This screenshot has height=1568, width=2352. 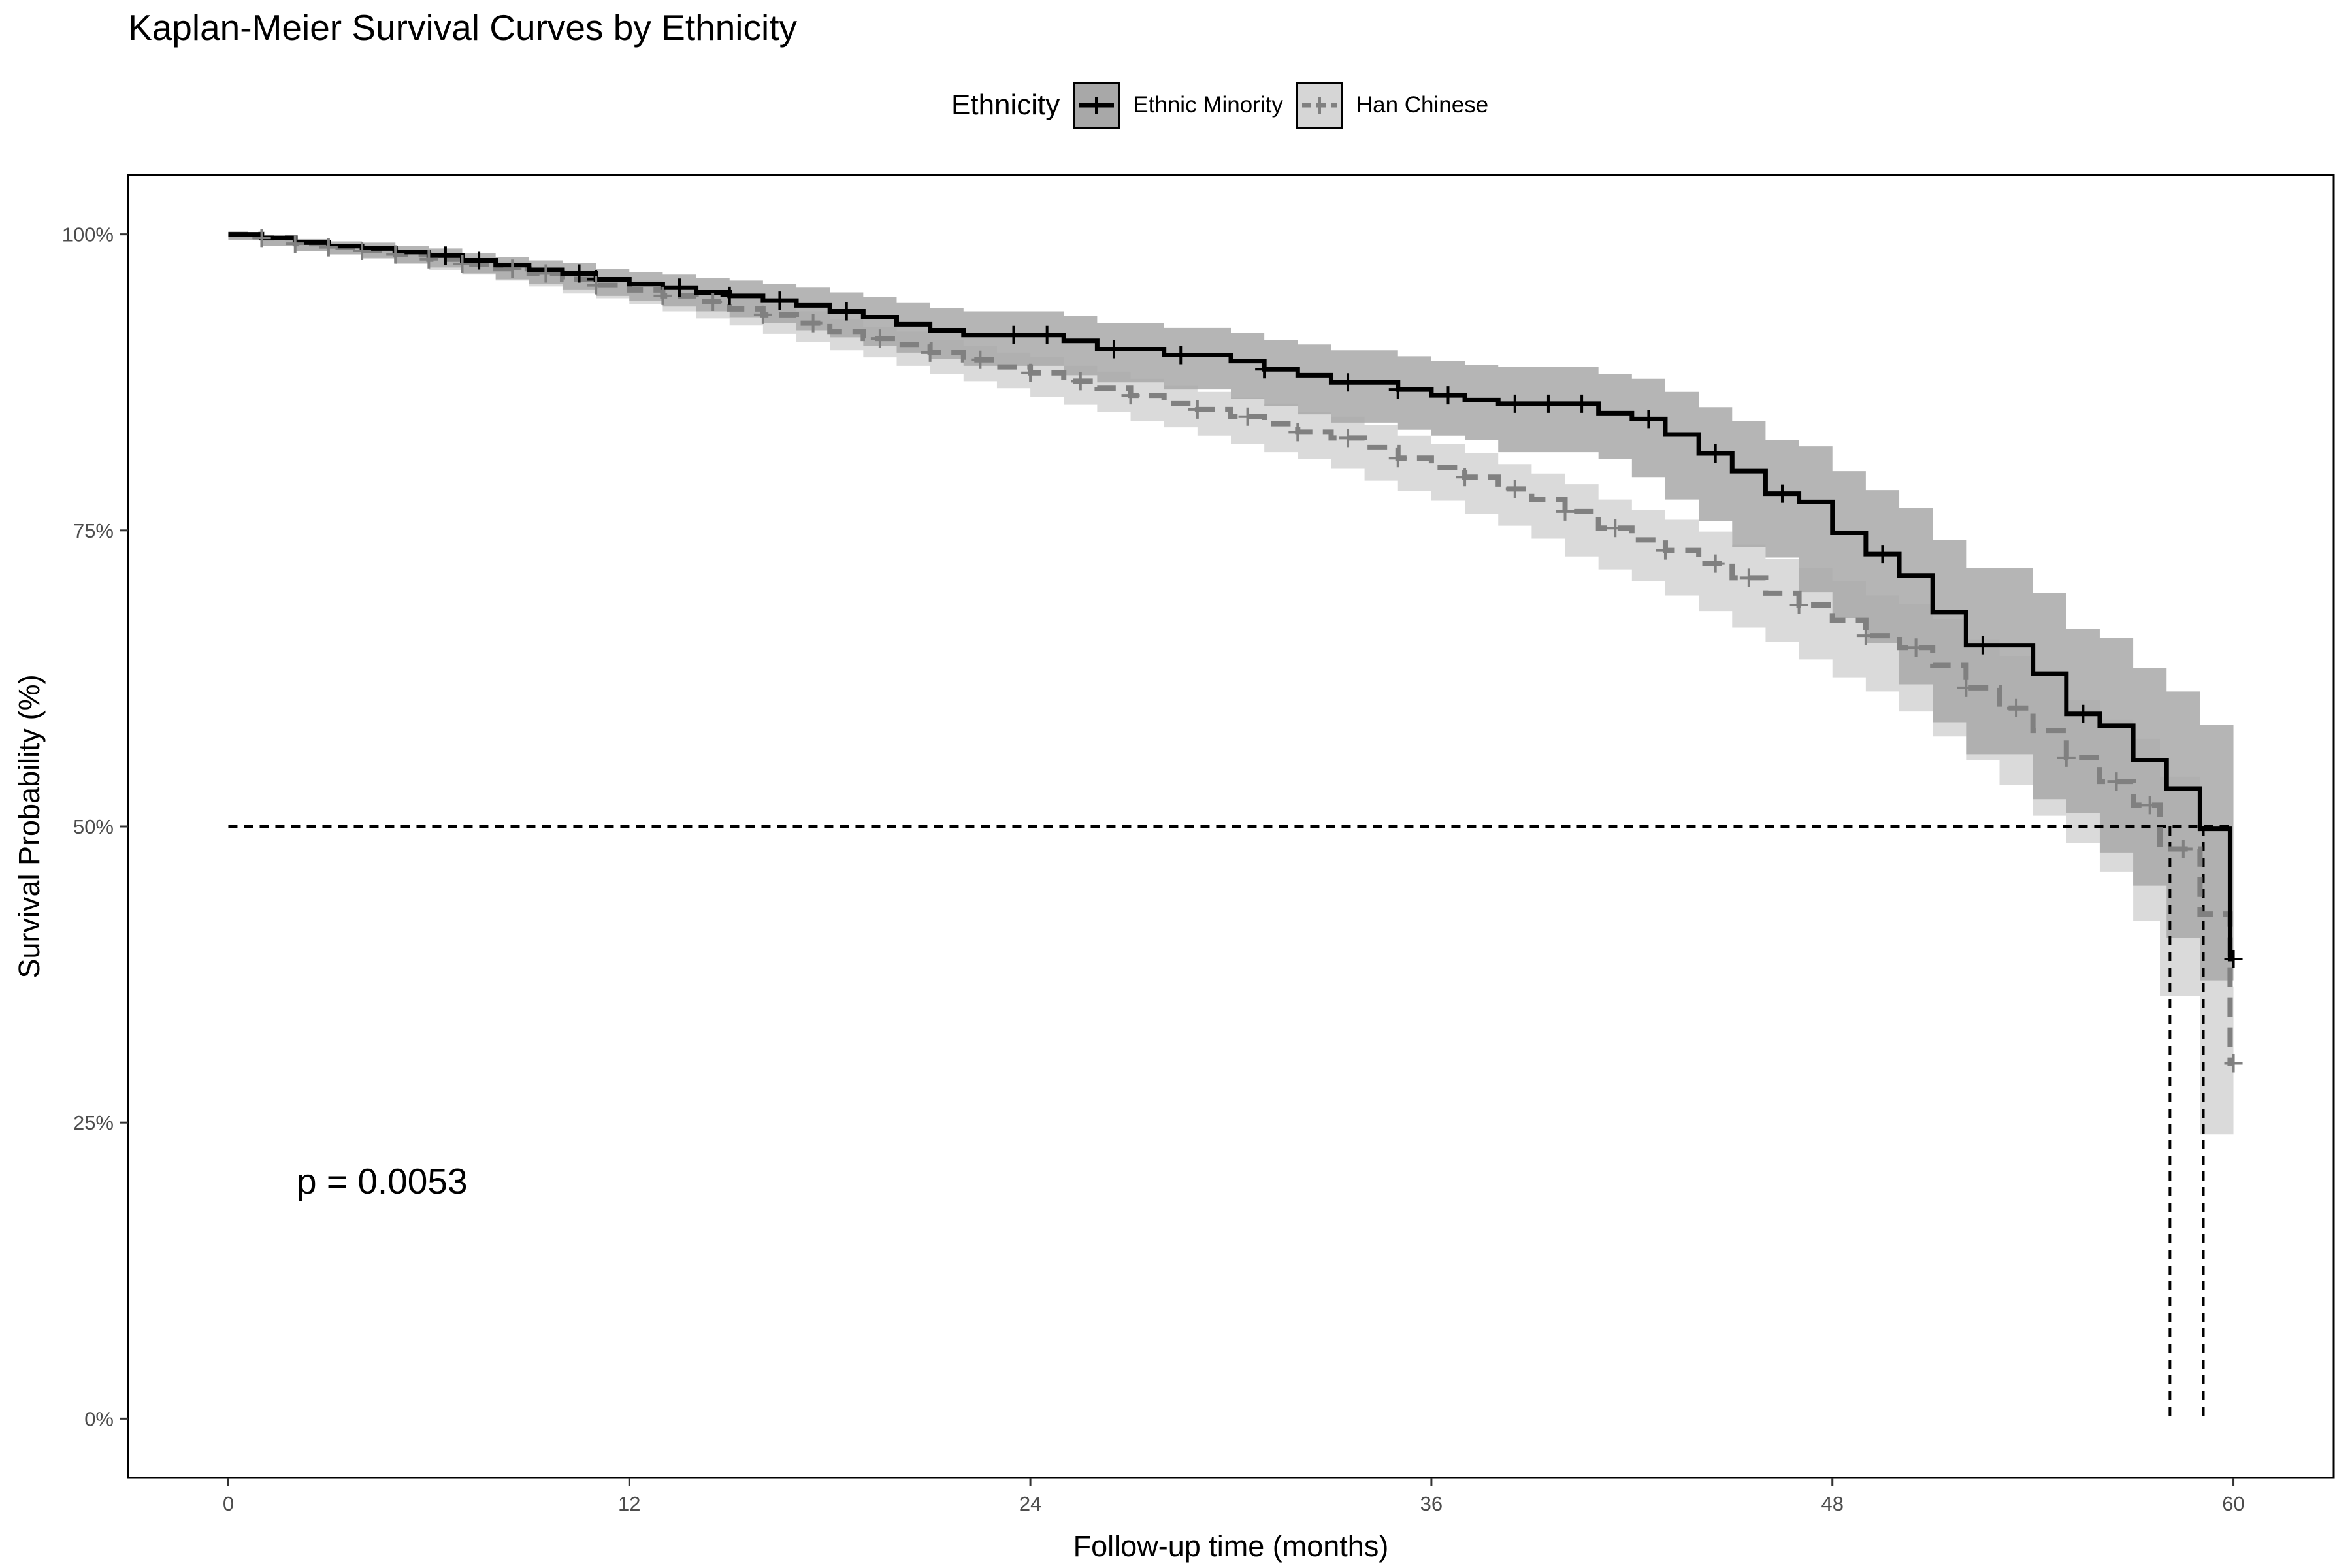 I want to click on y-tick-label: 100%, so click(x=88, y=234).